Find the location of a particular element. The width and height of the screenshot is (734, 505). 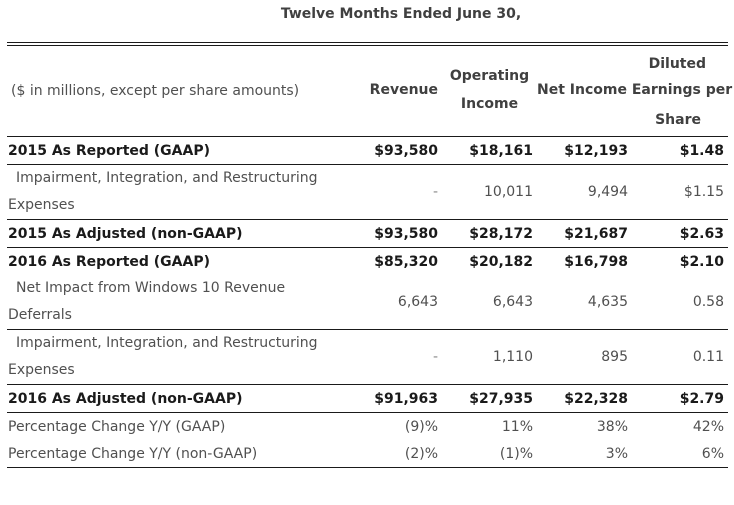

cell-eps: 0.58 is located at coordinates (680, 302).